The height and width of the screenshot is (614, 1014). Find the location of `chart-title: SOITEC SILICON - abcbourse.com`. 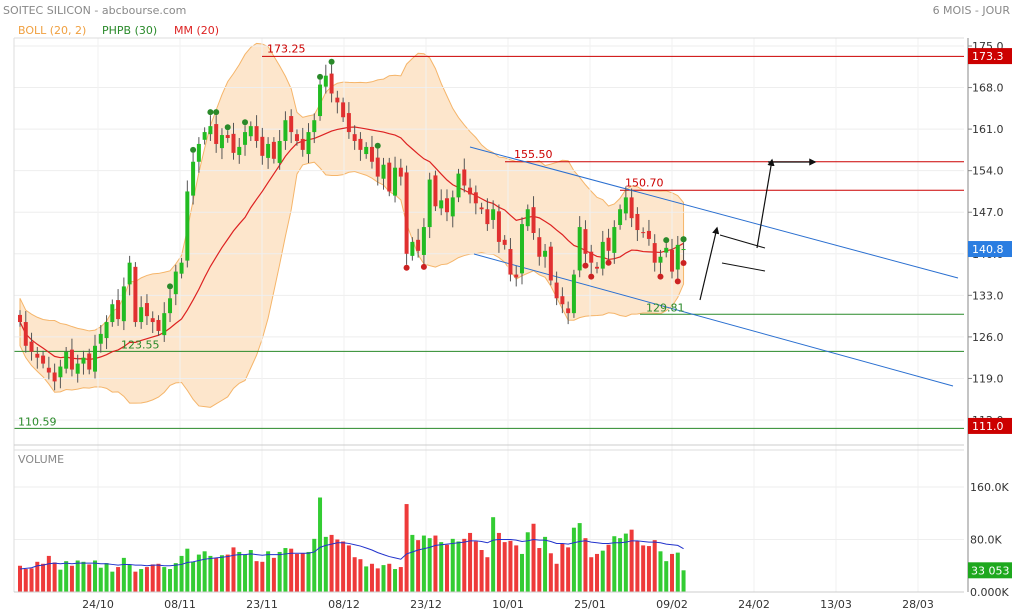

chart-title: SOITEC SILICON - abcbourse.com is located at coordinates (94, 10).